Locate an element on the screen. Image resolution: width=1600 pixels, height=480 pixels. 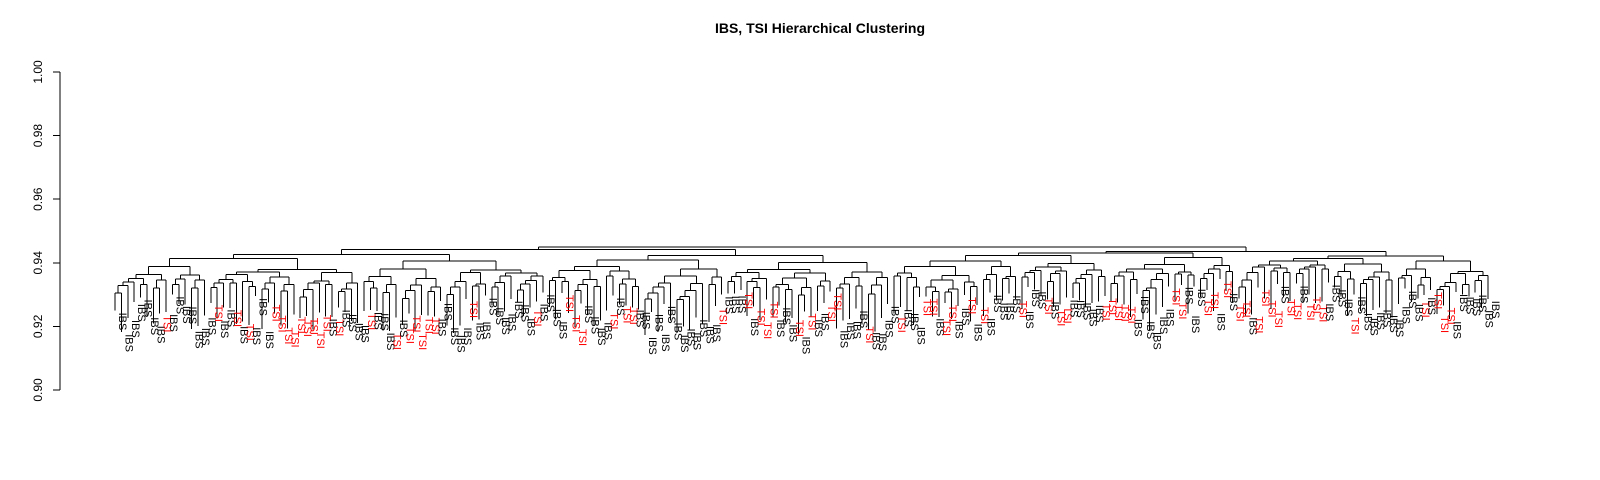
y-tick-label: 0.90 is located at coordinates (38, 390).